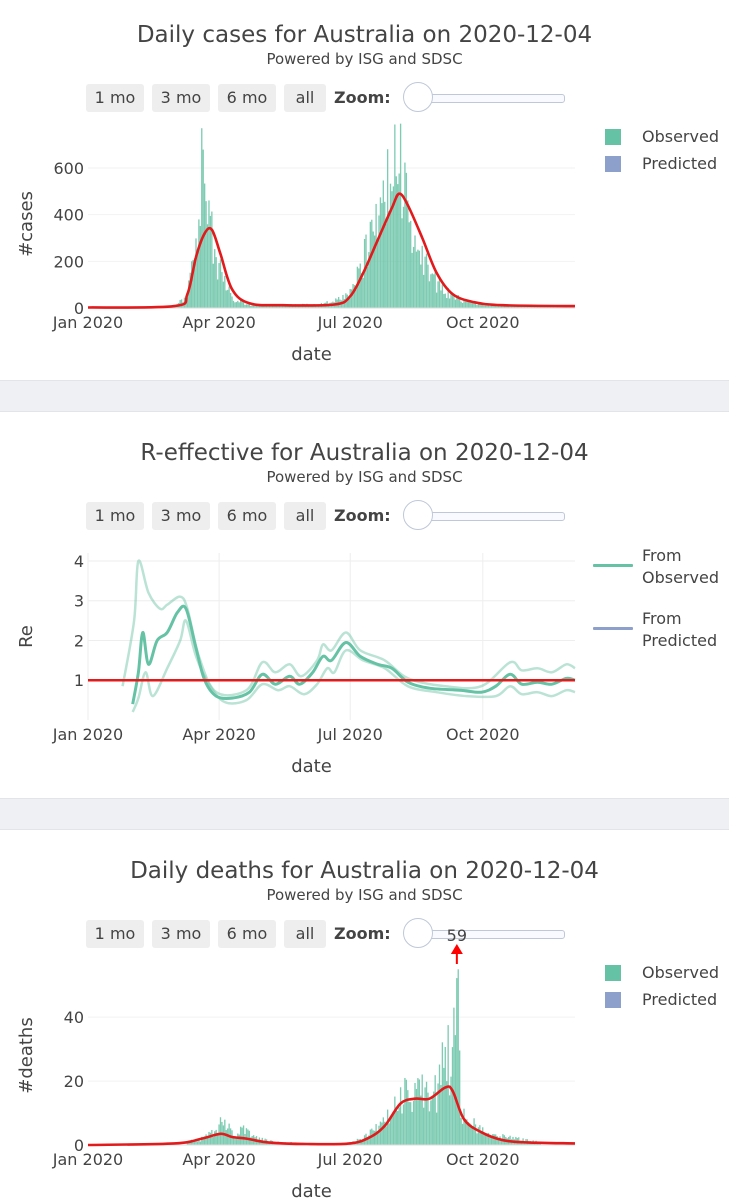 This screenshot has height=1200, width=729. Describe the element at coordinates (331, 1116) in the screenshot. I see `fit-line` at that location.